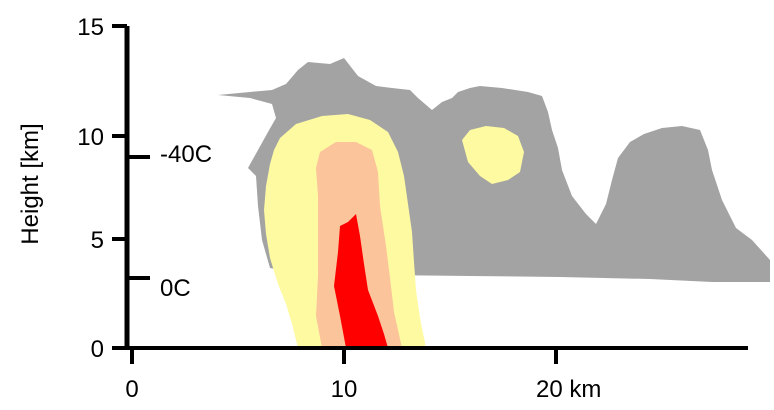 The width and height of the screenshot is (774, 410). Describe the element at coordinates (90, 27) in the screenshot. I see `y-tick-label-15: 15` at that location.